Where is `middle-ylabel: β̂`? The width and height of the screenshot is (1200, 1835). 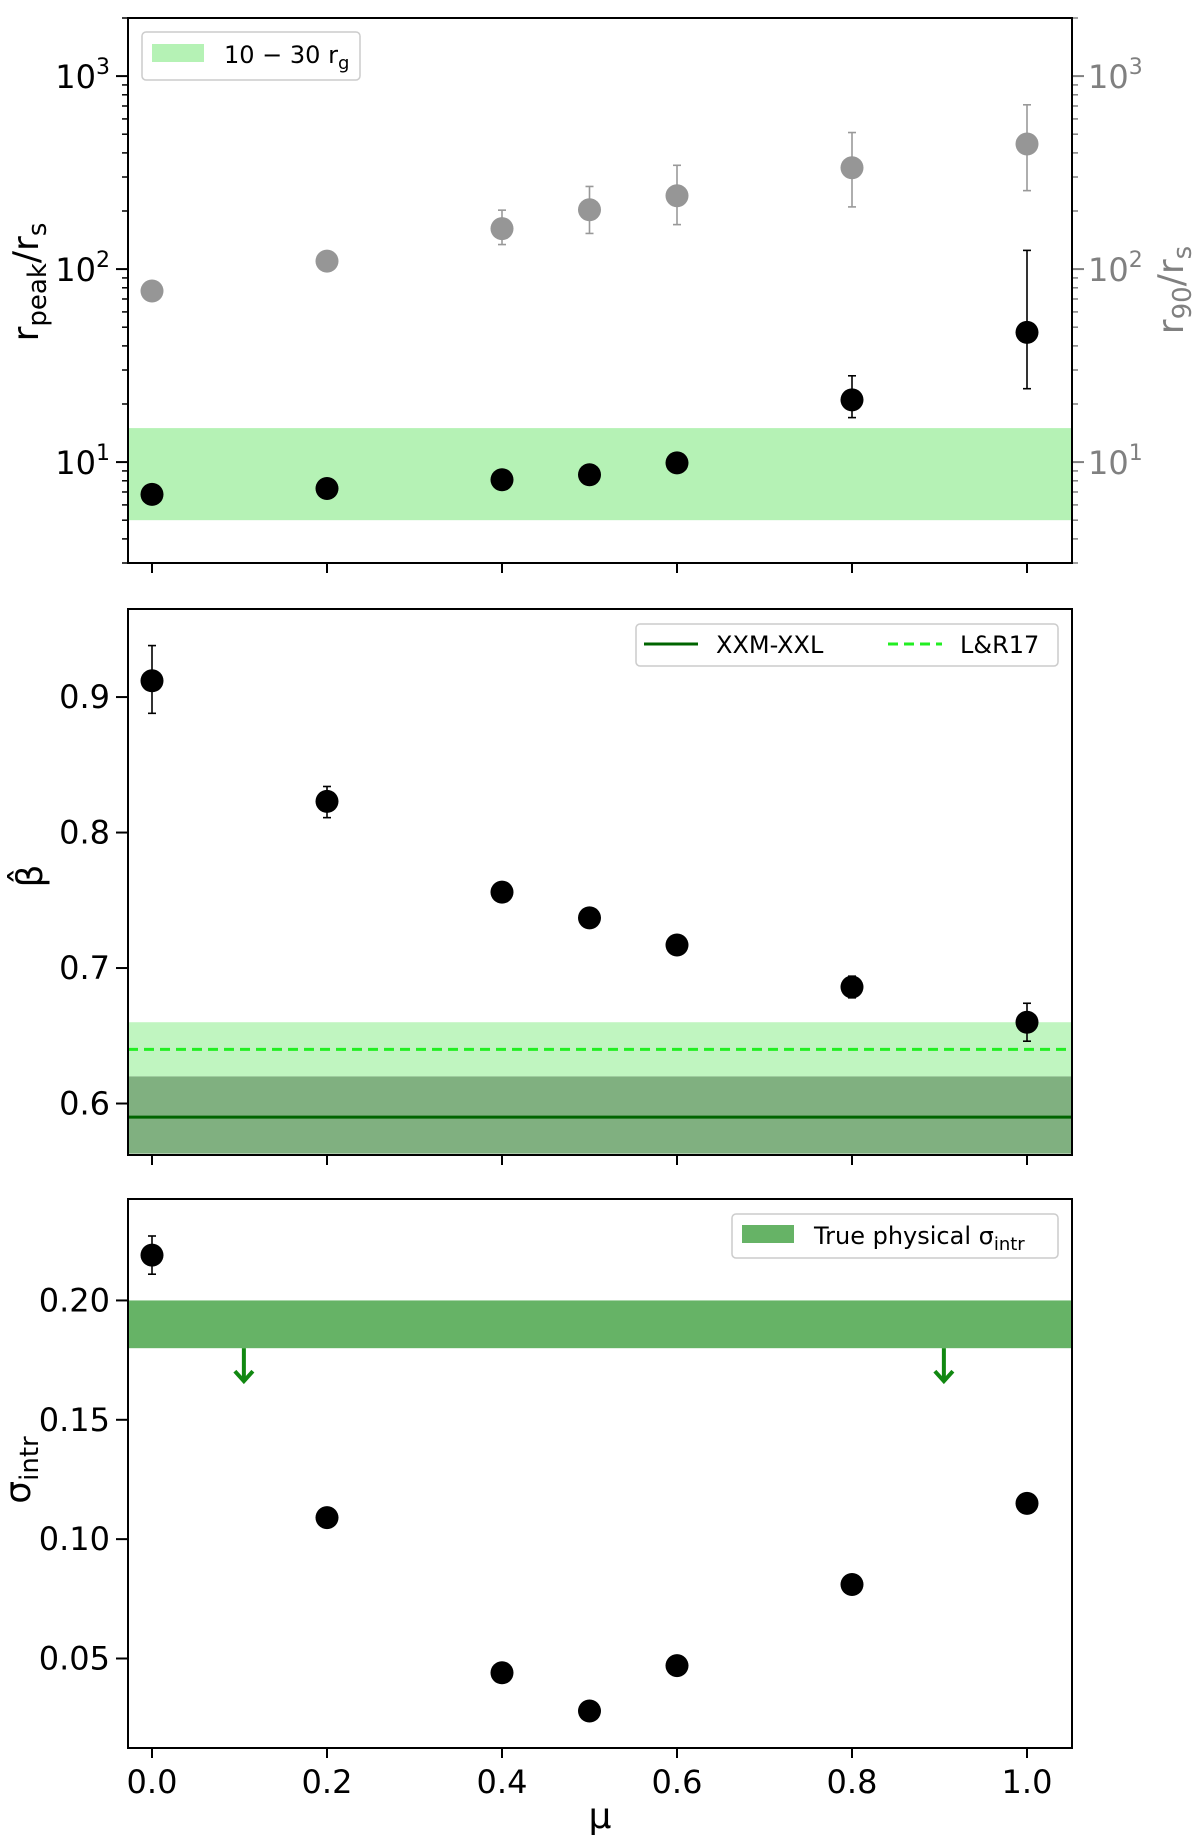 middle-ylabel: β̂ is located at coordinates (28, 876).